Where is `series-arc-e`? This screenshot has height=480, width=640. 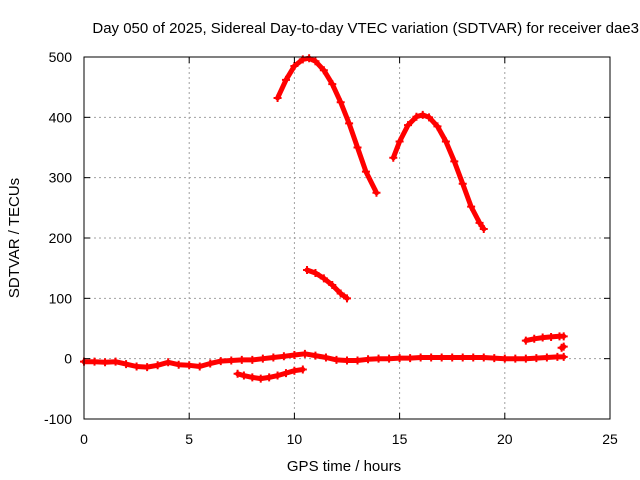
series-arc-e is located at coordinates (544, 338).